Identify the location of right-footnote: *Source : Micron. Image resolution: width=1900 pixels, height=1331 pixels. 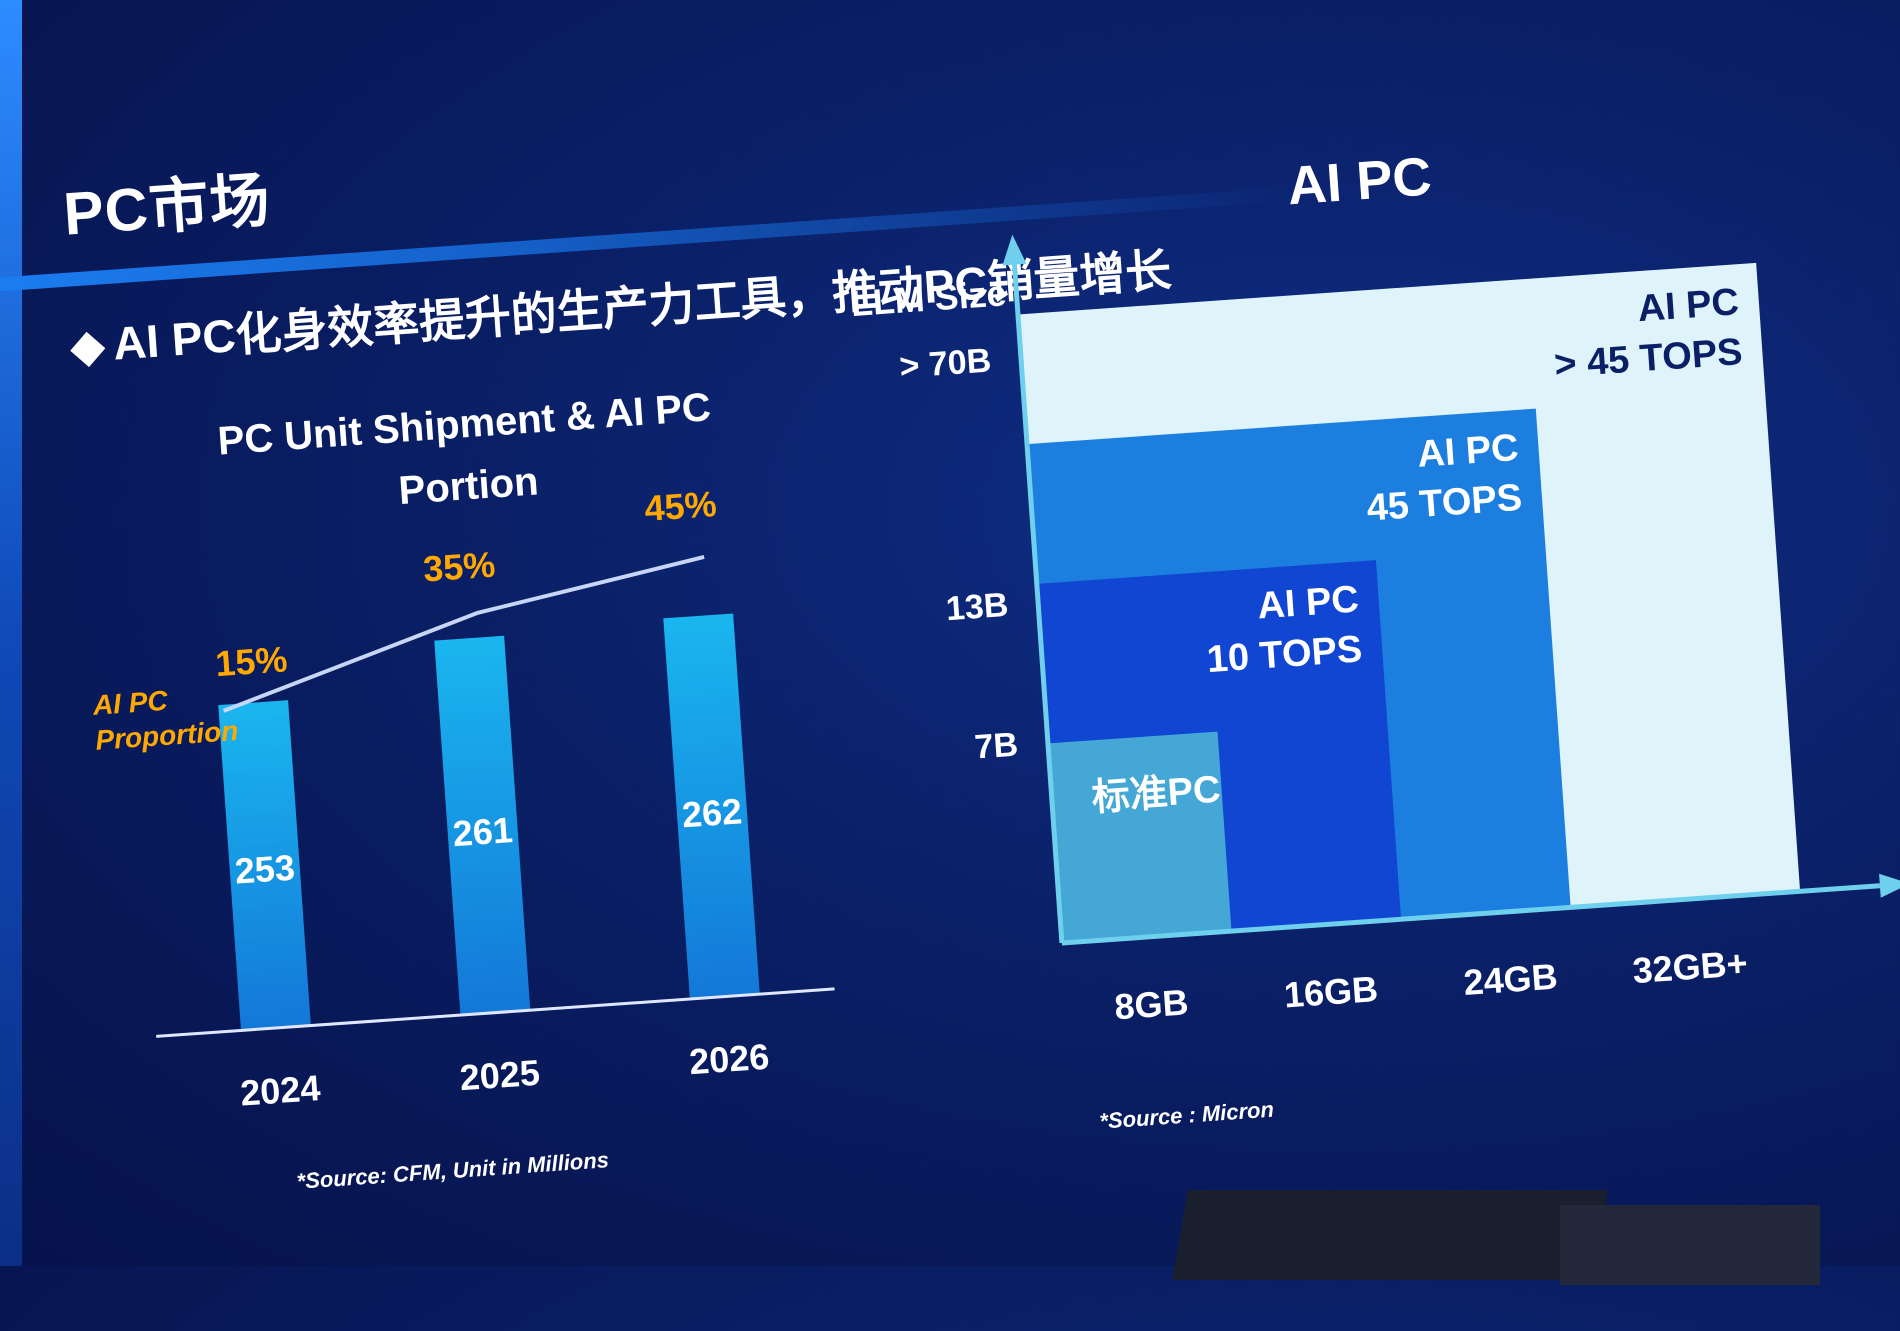
(1186, 1115).